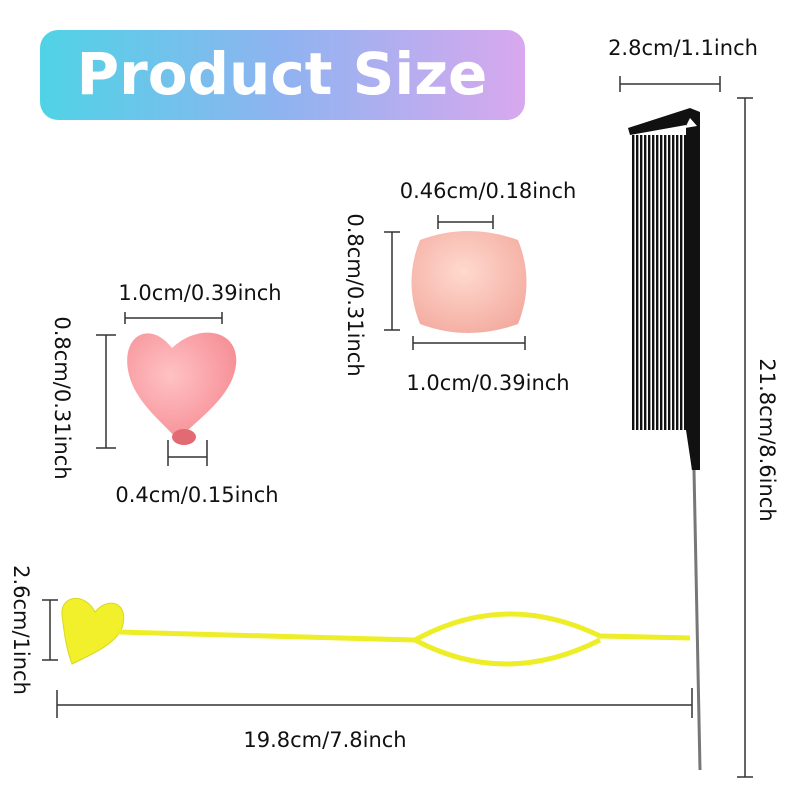 Image resolution: width=800 pixels, height=800 pixels. What do you see at coordinates (469, 282) in the screenshot?
I see `round-bead` at bounding box center [469, 282].